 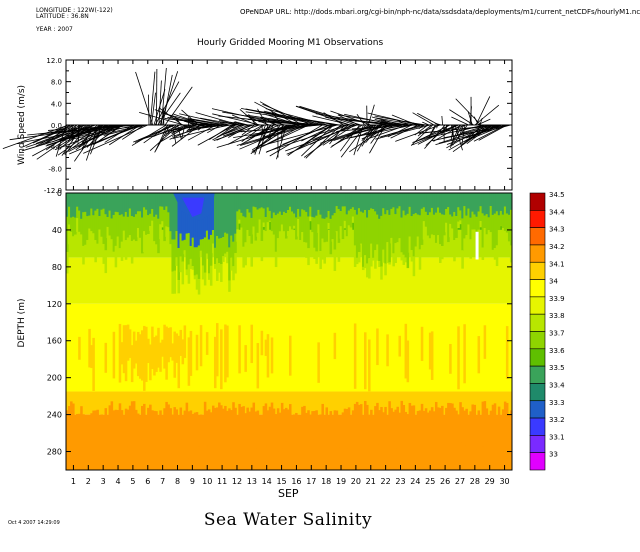 I want to click on colorbar-swatch, so click(x=537, y=201).